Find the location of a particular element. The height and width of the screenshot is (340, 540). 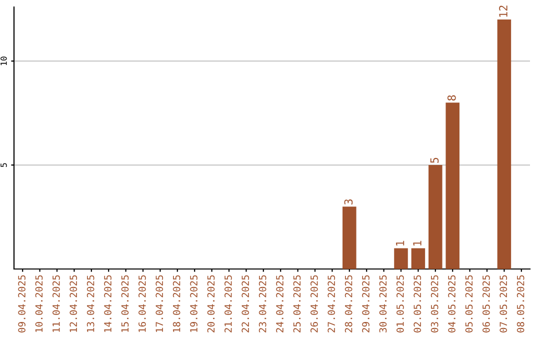

x-tick-label: 07.05.2025 is located at coordinates (504, 303).